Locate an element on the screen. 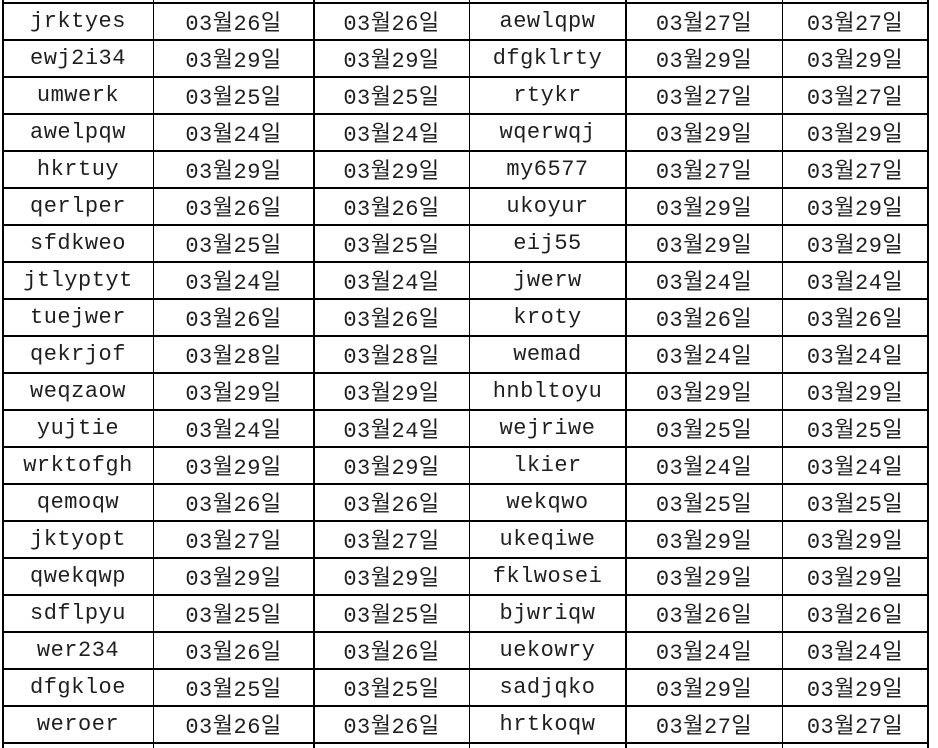  name-cell: jrktyes is located at coordinates (78, 21).